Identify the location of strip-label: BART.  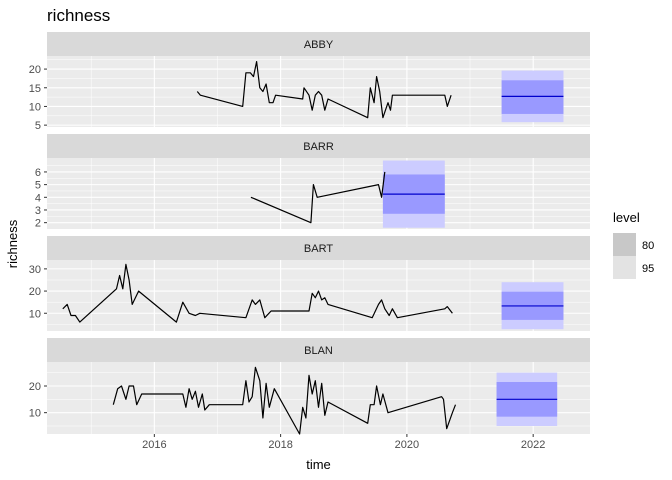
(318, 249).